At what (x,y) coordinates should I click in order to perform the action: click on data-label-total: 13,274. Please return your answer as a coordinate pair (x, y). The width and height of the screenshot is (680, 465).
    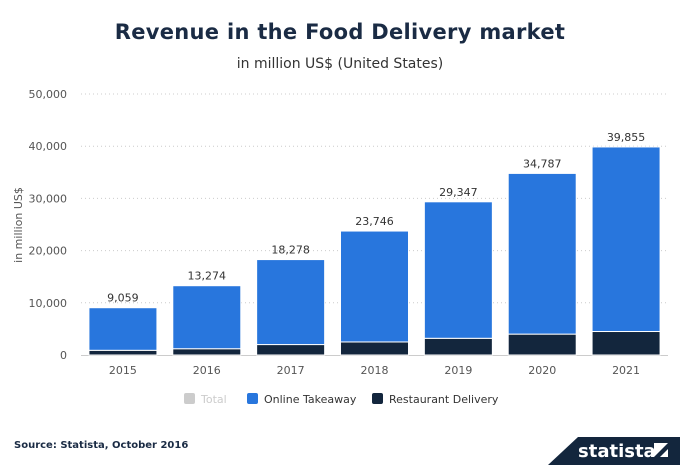
    Looking at the image, I should click on (207, 276).